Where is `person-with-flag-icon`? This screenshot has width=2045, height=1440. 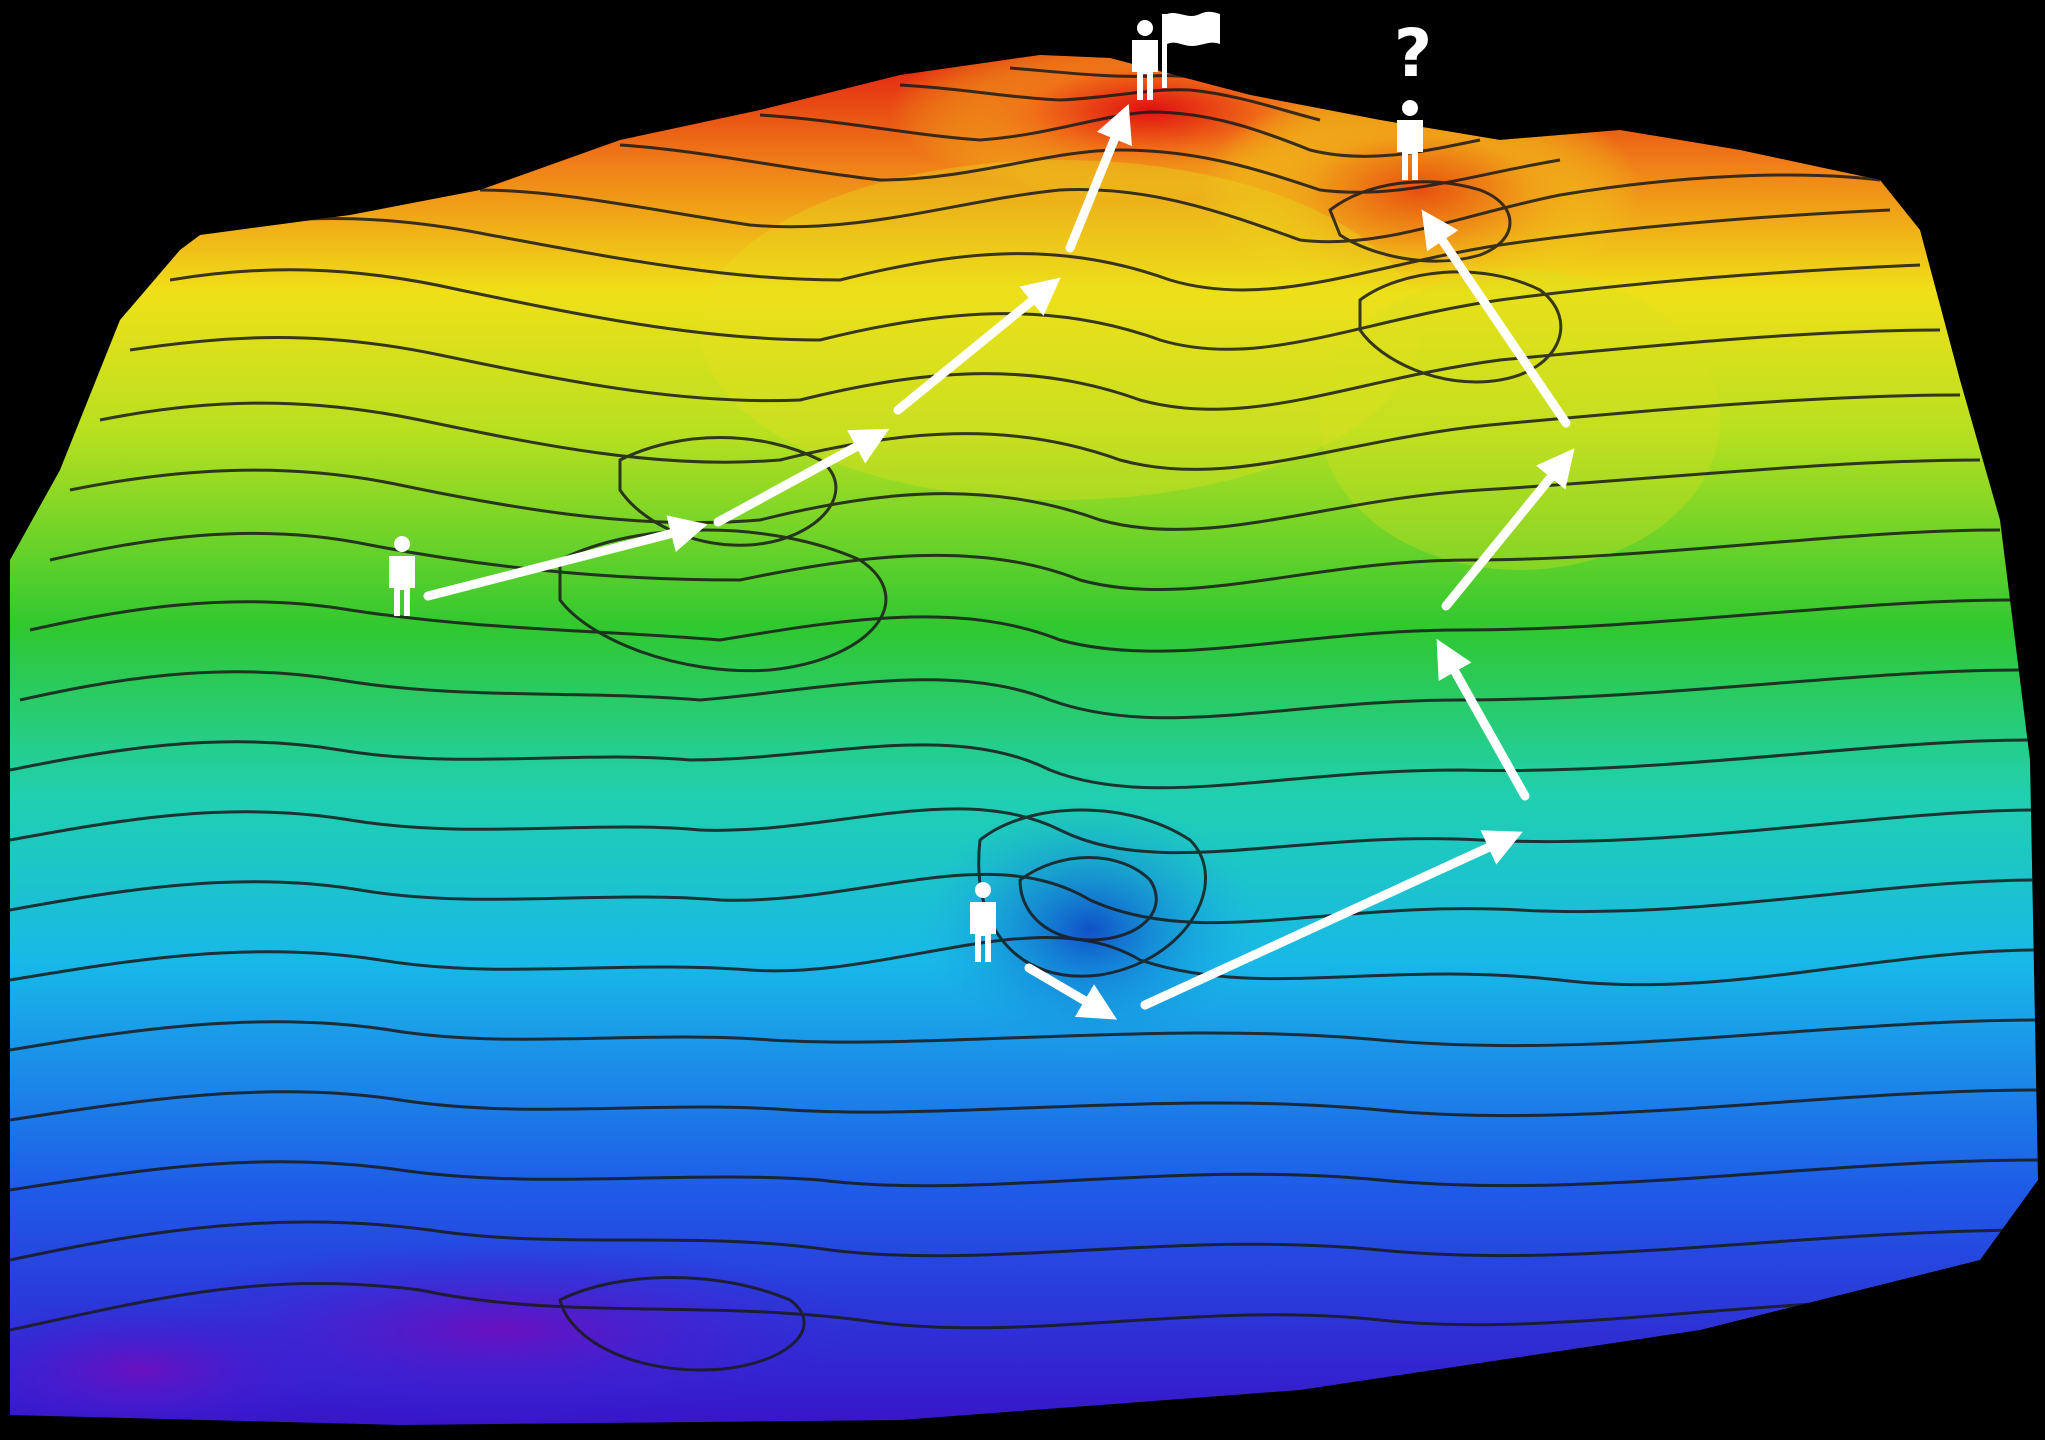 person-with-flag-icon is located at coordinates (1176, 55).